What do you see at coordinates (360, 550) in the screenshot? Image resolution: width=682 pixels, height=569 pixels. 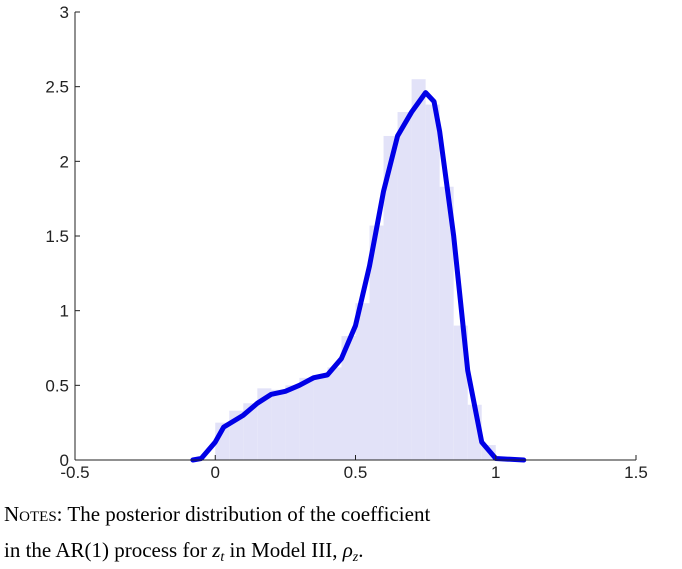 I see `notes-text: .` at bounding box center [360, 550].